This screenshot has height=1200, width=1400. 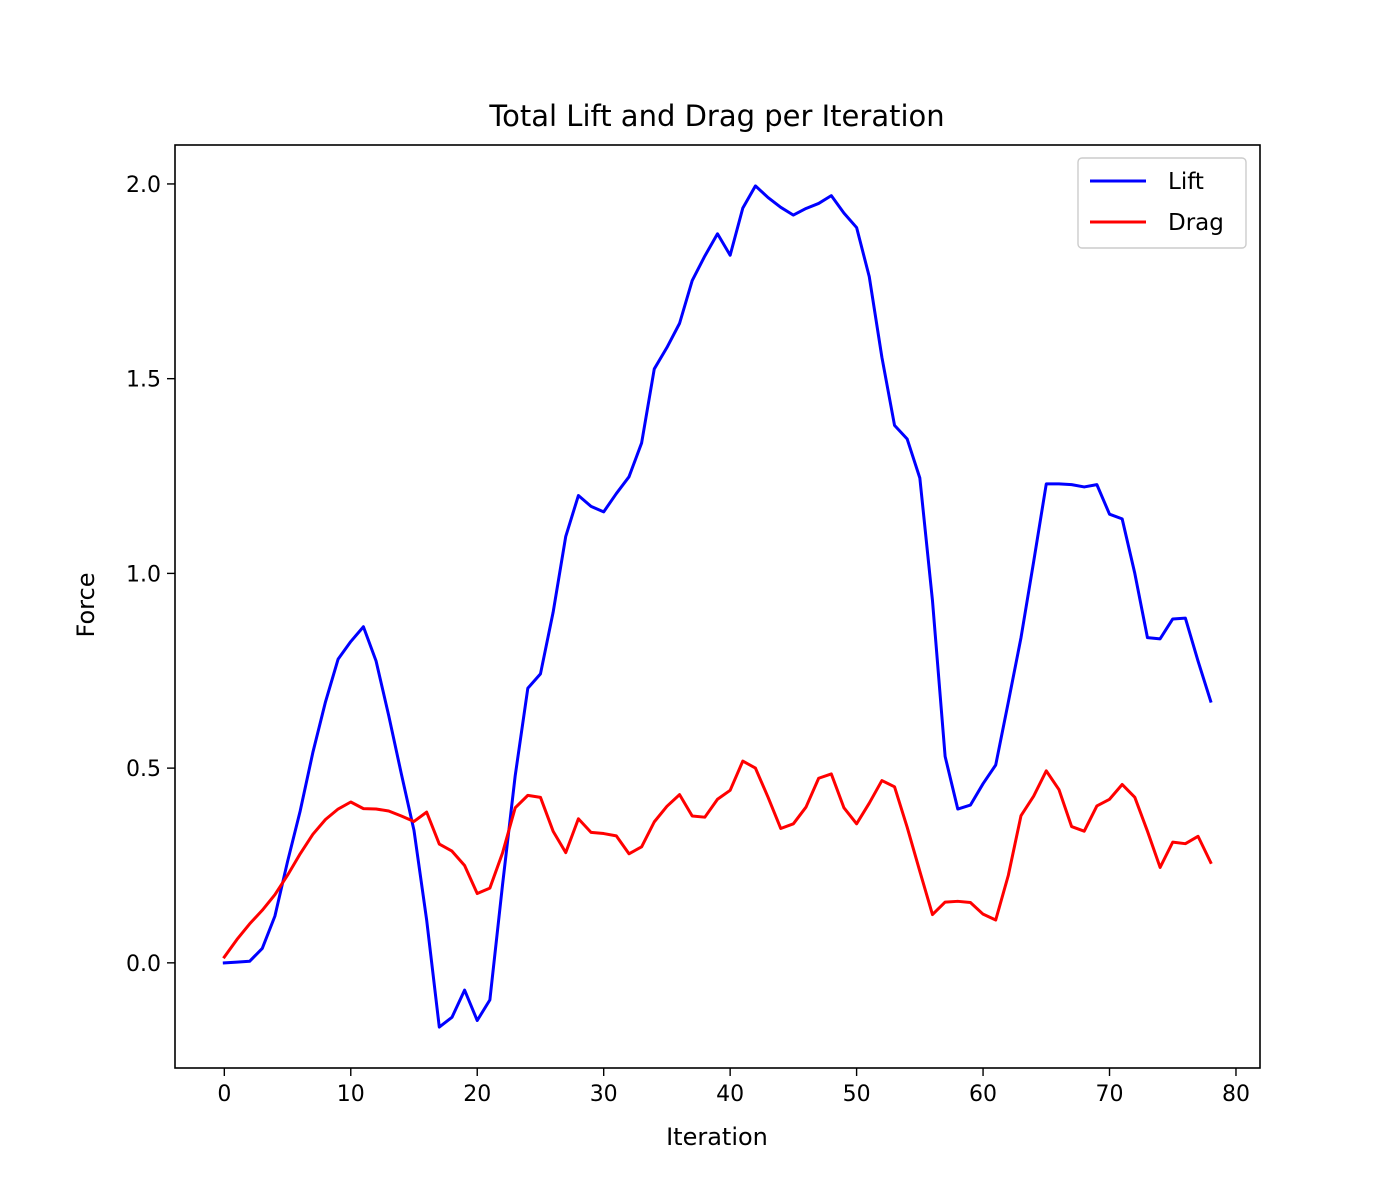 I want to click on series-line-drag, so click(x=717, y=859).